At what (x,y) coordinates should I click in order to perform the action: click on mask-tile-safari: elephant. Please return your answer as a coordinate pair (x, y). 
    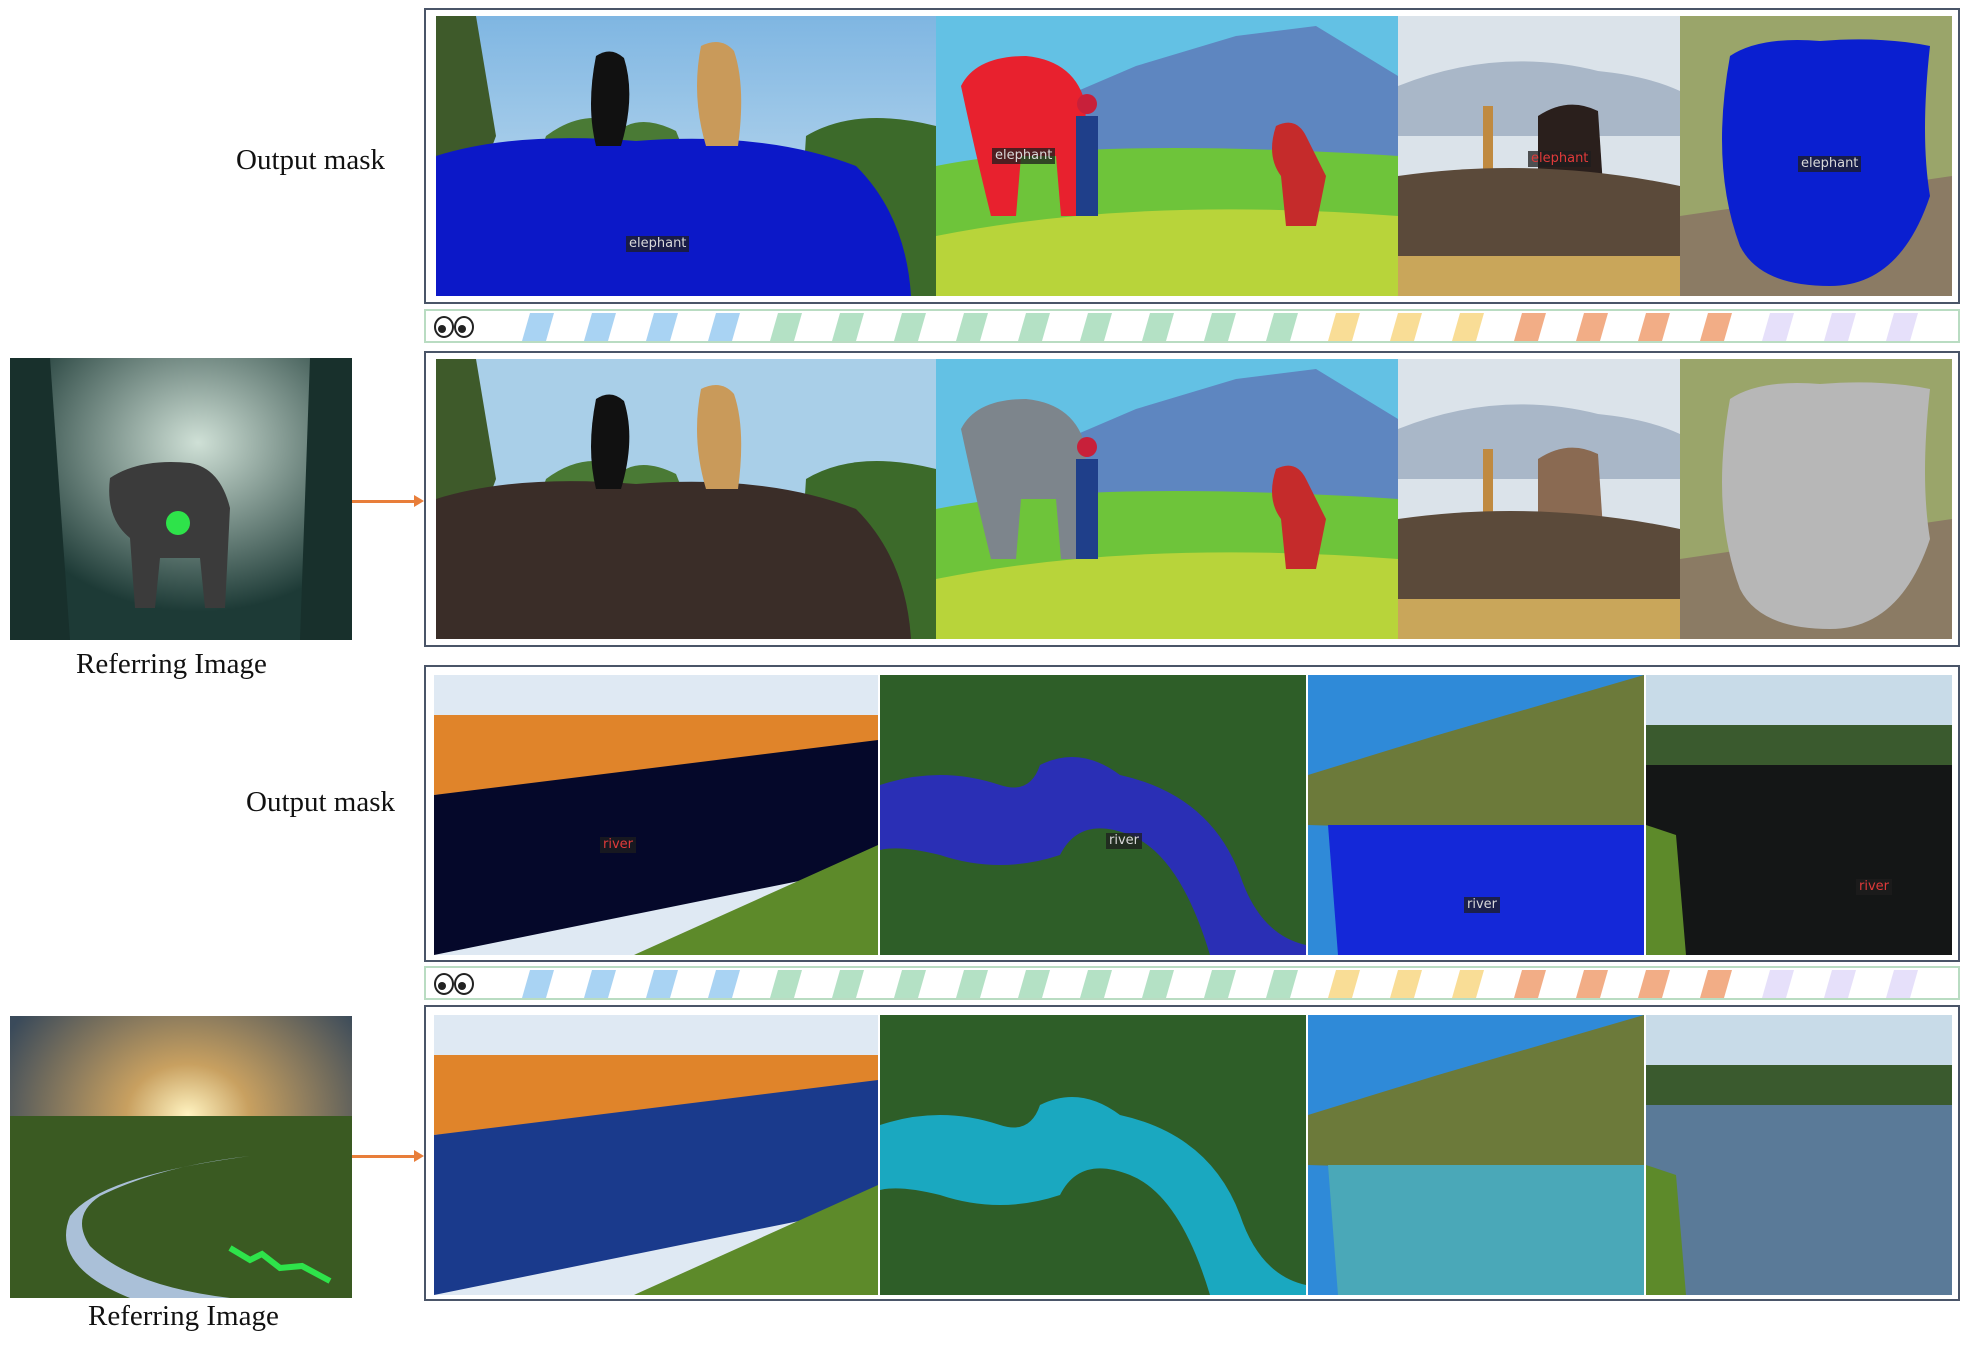
    Looking at the image, I should click on (1539, 156).